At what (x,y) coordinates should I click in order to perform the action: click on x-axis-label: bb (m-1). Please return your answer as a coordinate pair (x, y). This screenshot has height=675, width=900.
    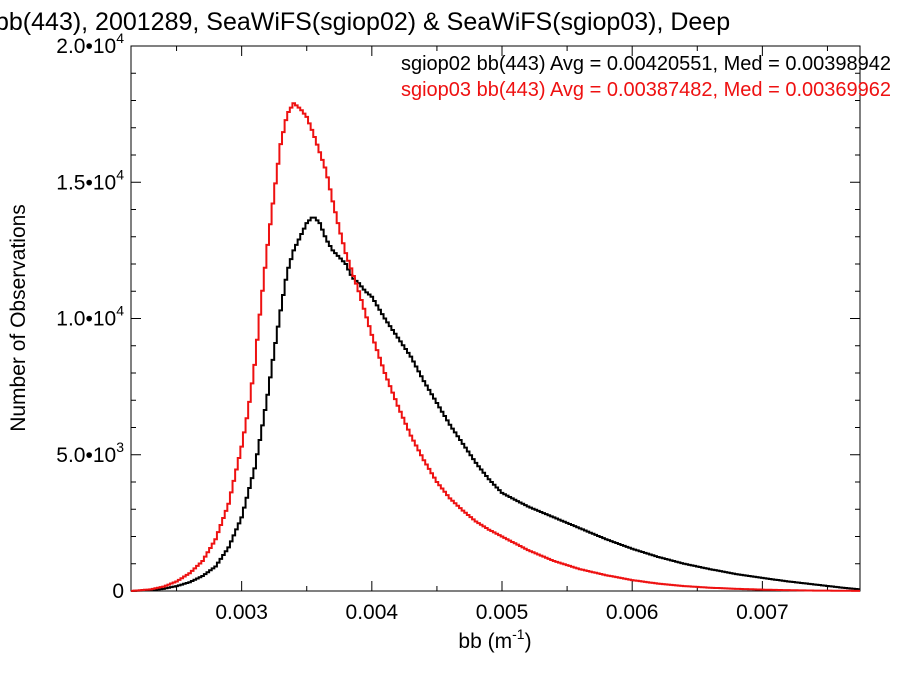
    Looking at the image, I should click on (494, 639).